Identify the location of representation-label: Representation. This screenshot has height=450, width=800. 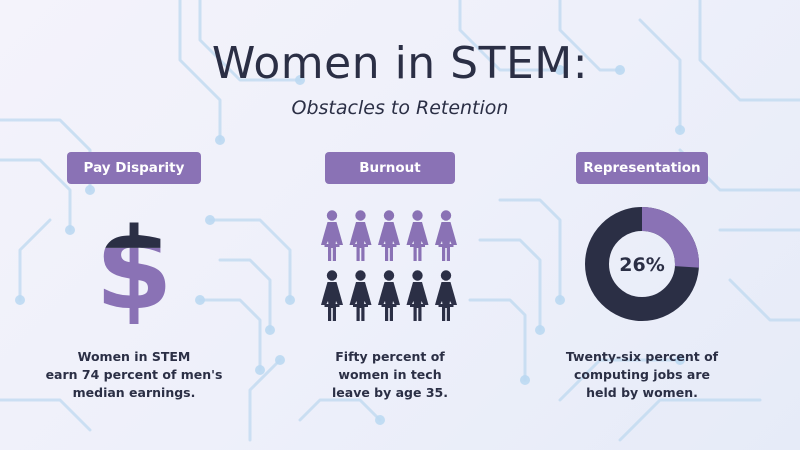
(642, 168).